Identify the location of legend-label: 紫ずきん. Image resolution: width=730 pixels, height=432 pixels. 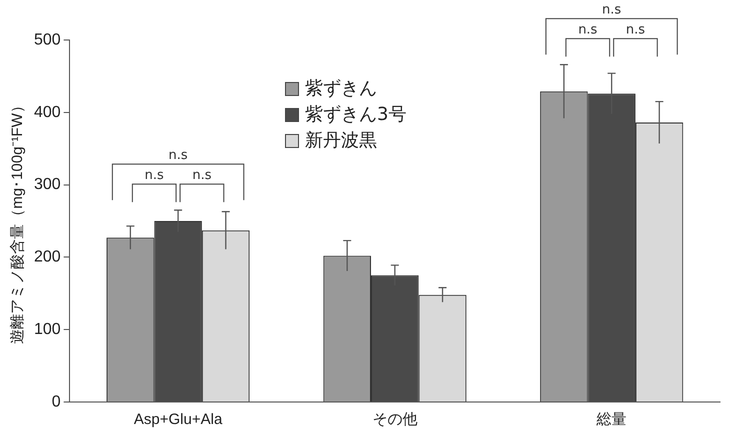
(341, 89).